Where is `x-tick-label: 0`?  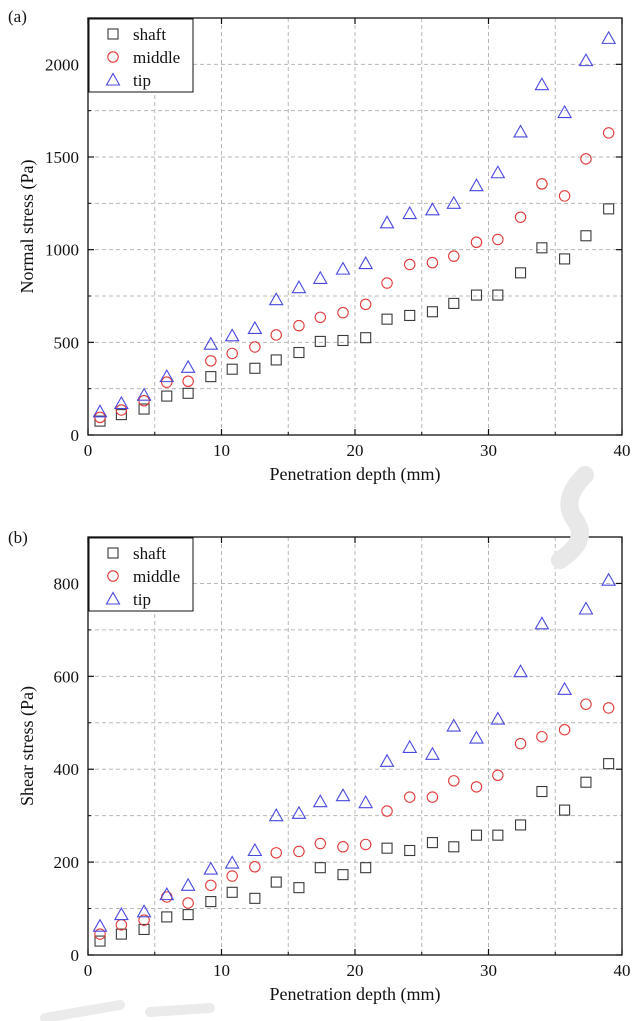
x-tick-label: 0 is located at coordinates (88, 970).